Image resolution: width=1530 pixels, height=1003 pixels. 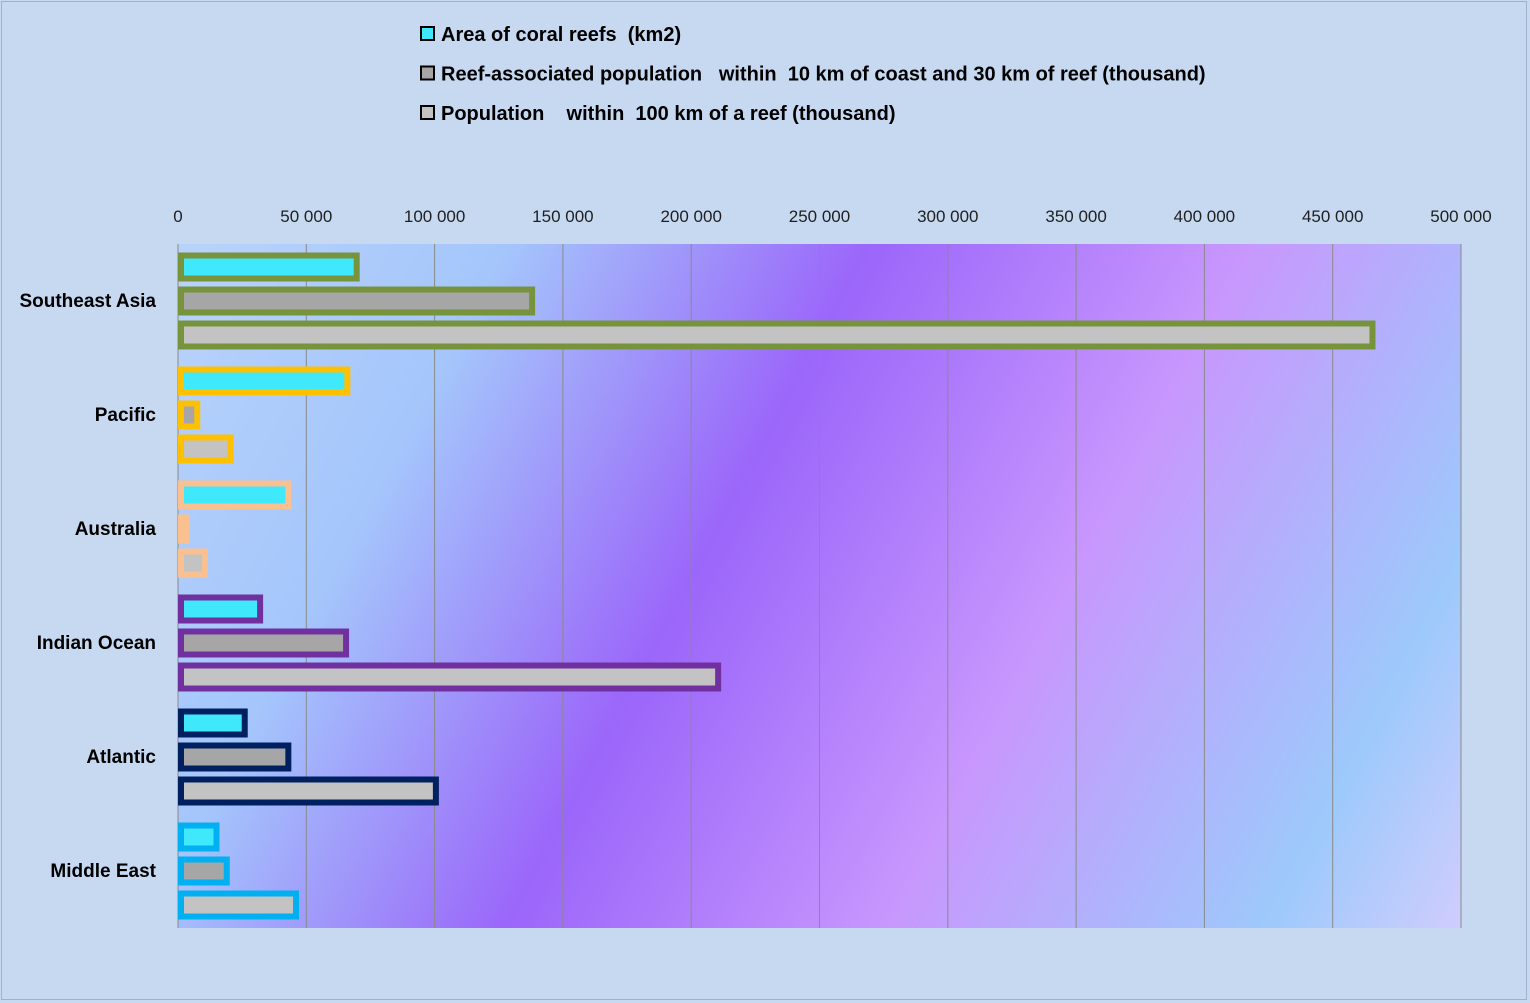 What do you see at coordinates (121, 757) in the screenshot?
I see `category-label: Atlantic` at bounding box center [121, 757].